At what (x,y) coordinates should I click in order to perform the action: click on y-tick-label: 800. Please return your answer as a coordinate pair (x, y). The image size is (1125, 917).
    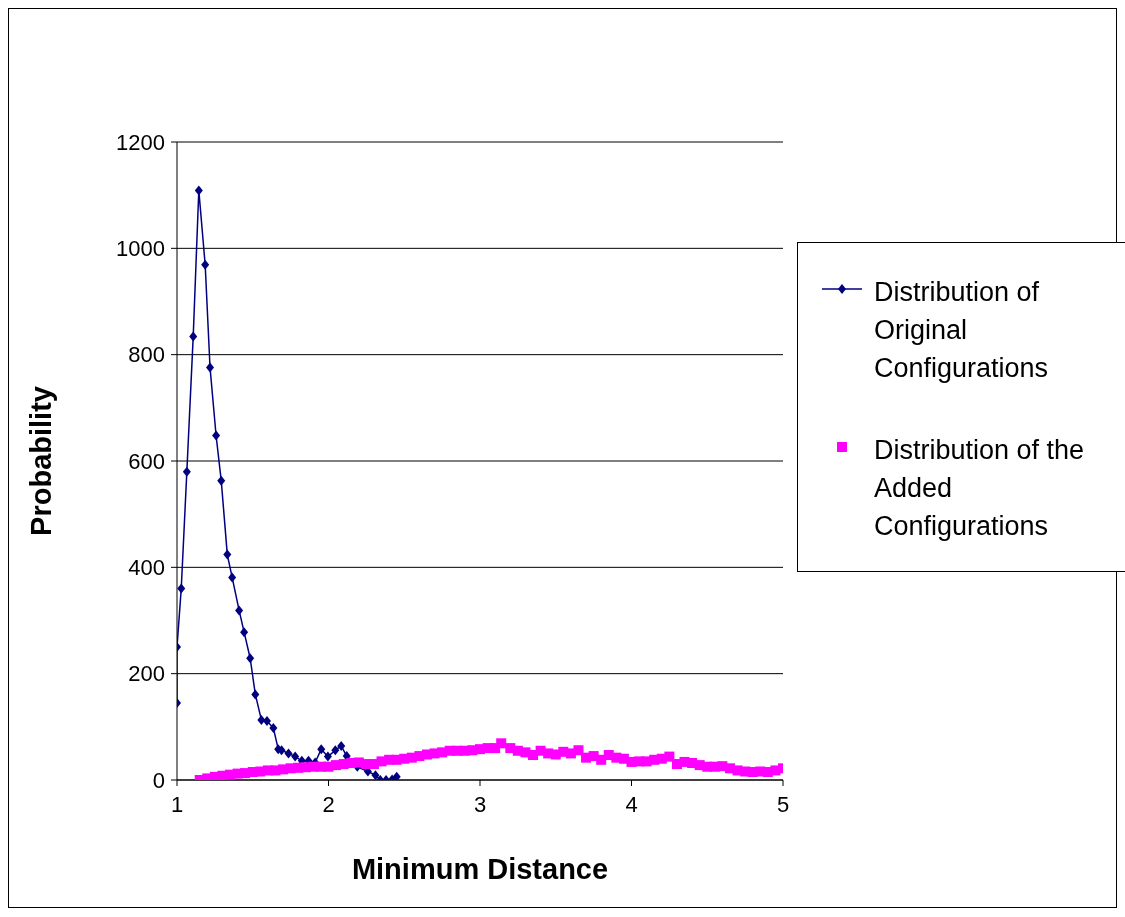
    Looking at the image, I should click on (146, 355).